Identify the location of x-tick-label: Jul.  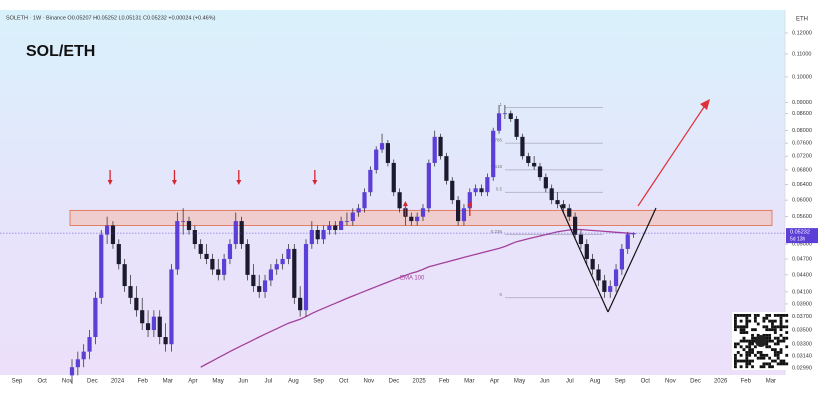
(268, 382).